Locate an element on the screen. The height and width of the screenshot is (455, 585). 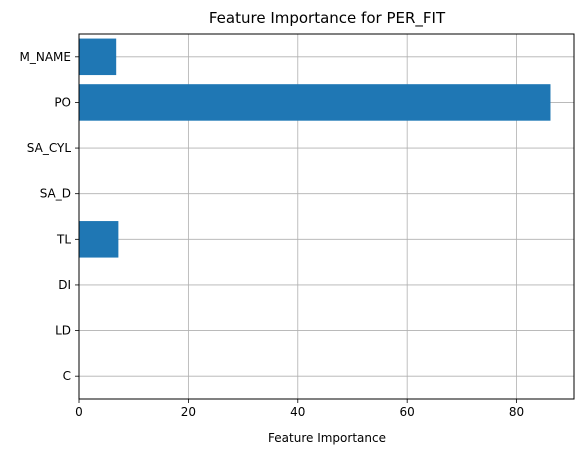
bar-m-name is located at coordinates (98, 57).